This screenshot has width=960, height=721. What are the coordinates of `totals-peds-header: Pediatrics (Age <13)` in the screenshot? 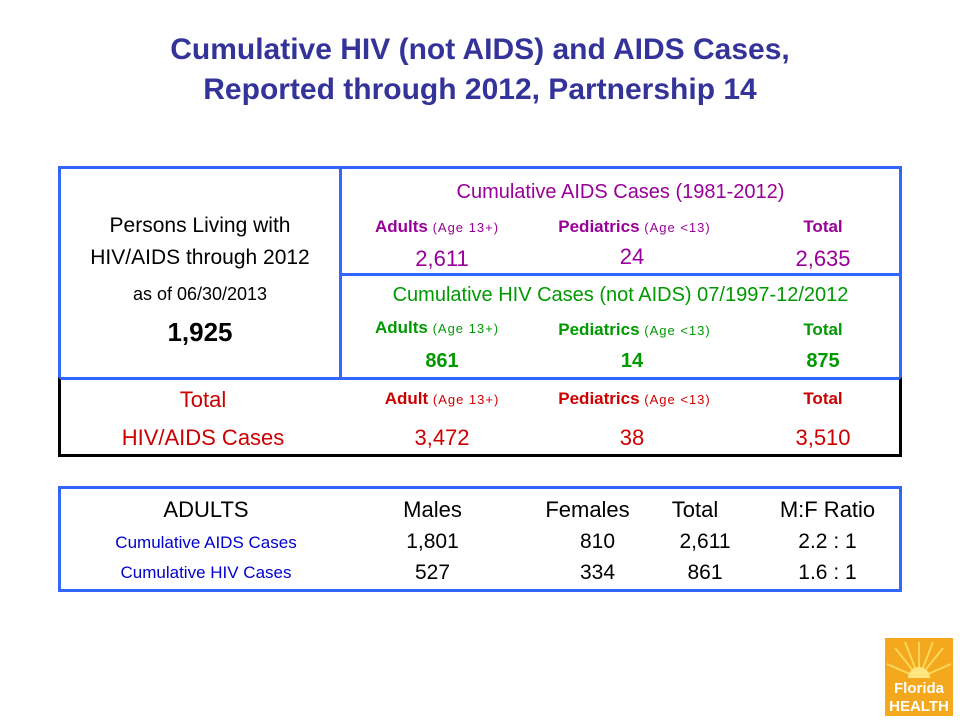 It's located at (634, 399).